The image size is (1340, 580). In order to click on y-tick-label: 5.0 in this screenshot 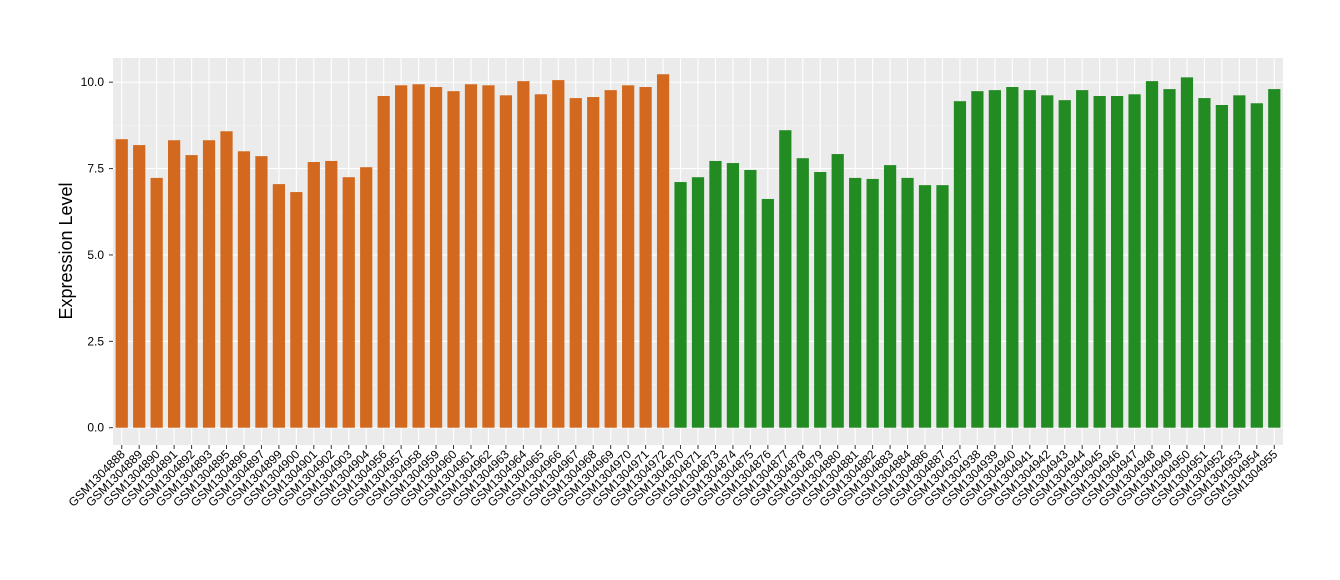, I will do `click(95, 255)`.